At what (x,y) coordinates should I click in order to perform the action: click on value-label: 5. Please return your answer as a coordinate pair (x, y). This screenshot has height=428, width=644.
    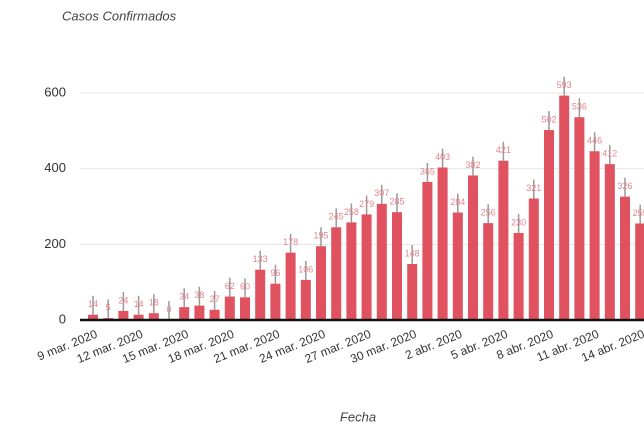
    Looking at the image, I should click on (108, 307).